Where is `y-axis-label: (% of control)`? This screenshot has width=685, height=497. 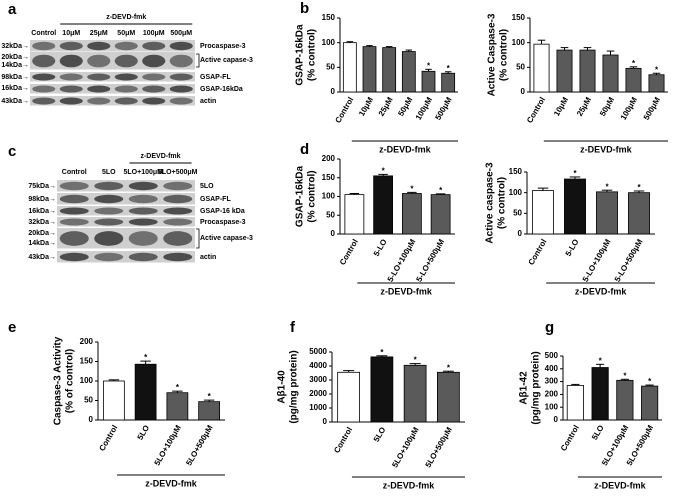 y-axis-label: (% of control) is located at coordinates (70, 381).